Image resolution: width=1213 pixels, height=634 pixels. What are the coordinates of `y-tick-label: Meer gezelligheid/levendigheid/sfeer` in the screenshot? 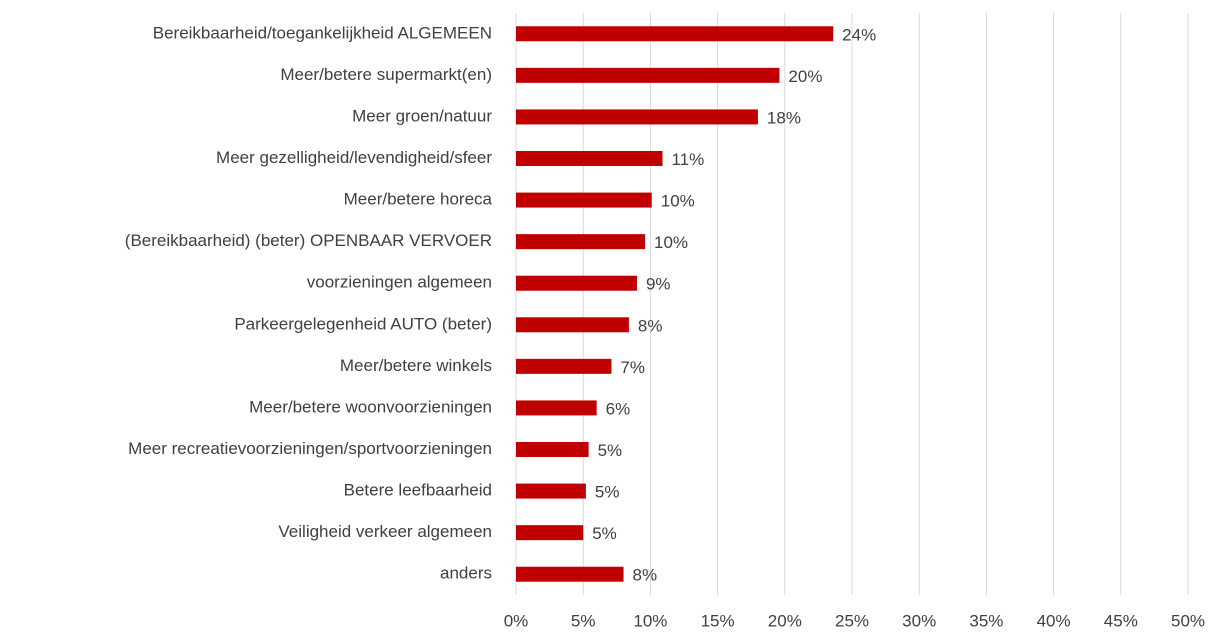 It's located at (354, 157).